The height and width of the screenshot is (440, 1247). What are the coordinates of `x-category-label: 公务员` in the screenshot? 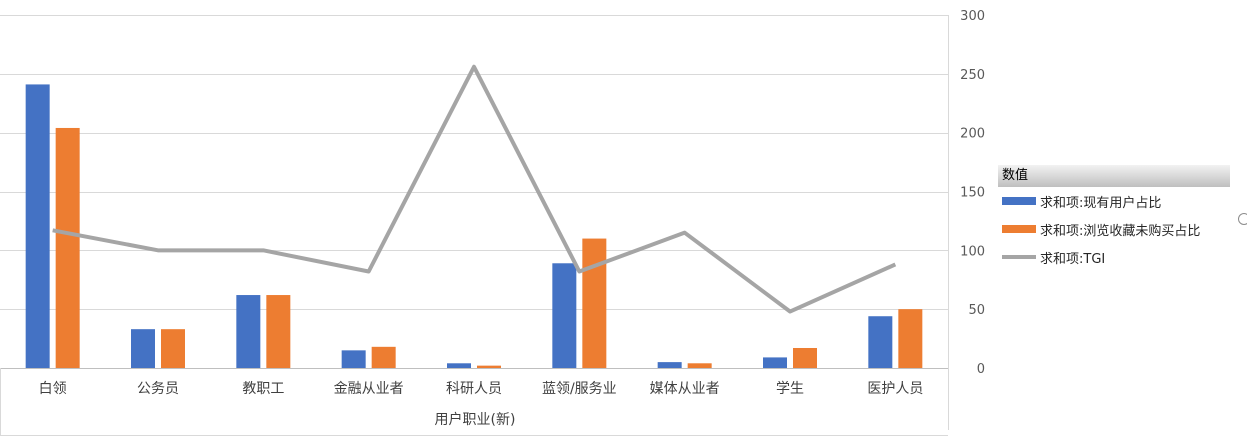 It's located at (158, 389).